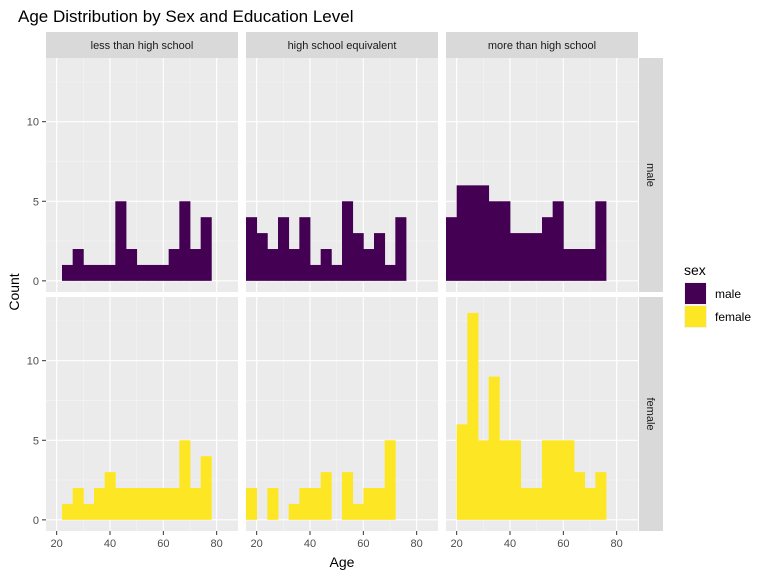  I want to click on legend-swatch-female, so click(695, 316).